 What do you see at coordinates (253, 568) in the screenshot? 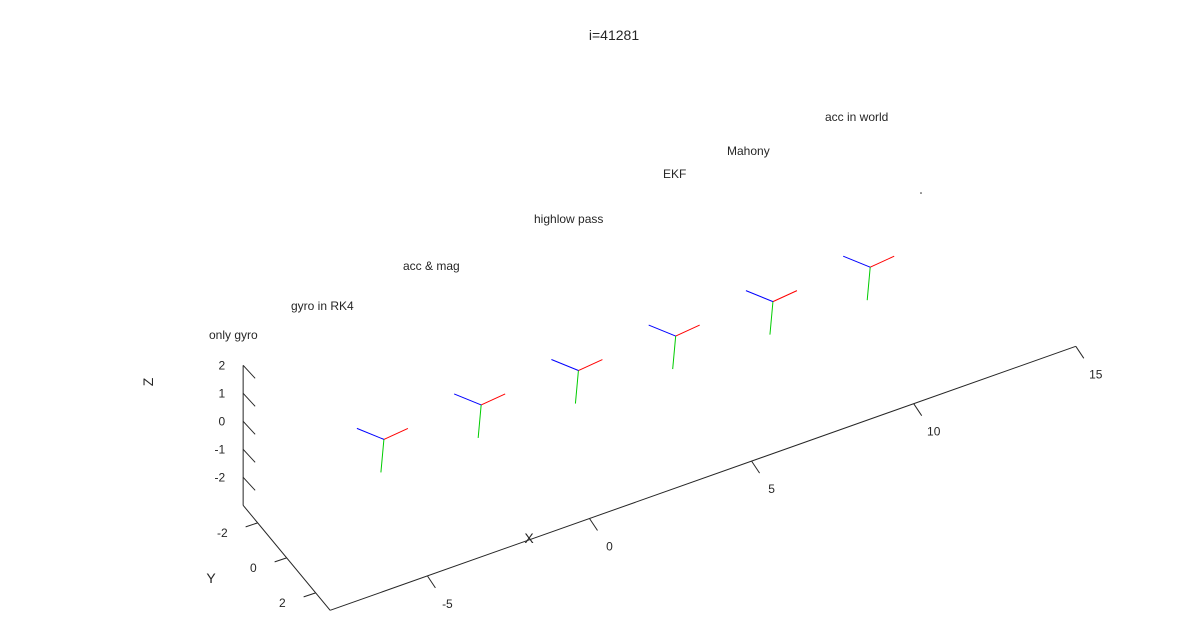
I see `y-tick-label: 0` at bounding box center [253, 568].